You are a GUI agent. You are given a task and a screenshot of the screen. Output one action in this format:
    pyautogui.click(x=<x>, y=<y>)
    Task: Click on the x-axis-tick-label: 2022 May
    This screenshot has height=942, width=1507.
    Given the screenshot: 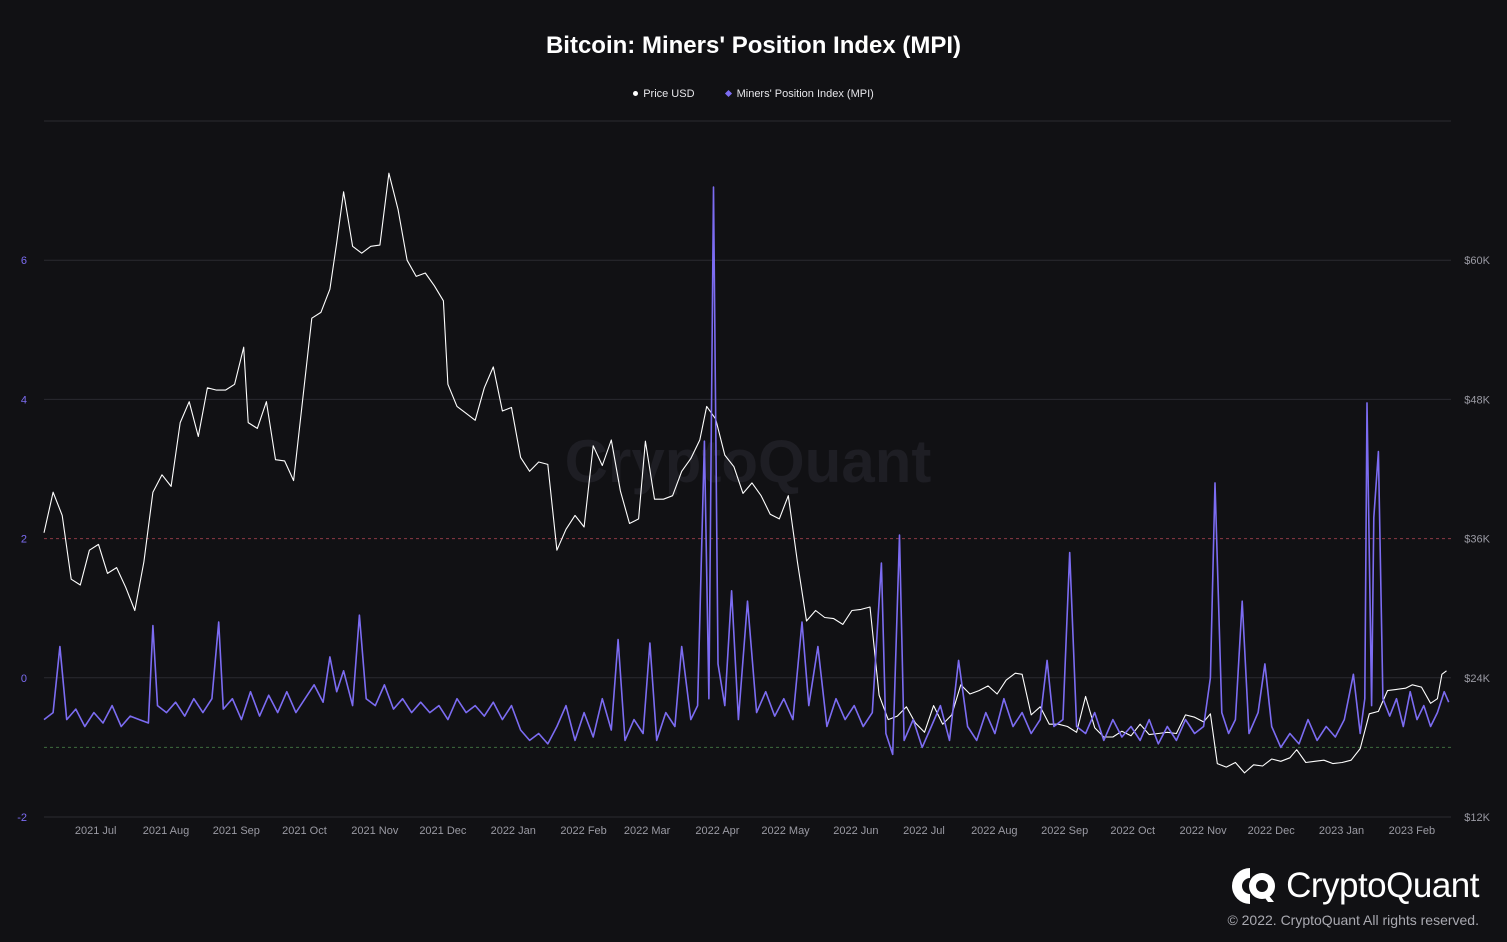 What is the action you would take?
    pyautogui.click(x=785, y=831)
    